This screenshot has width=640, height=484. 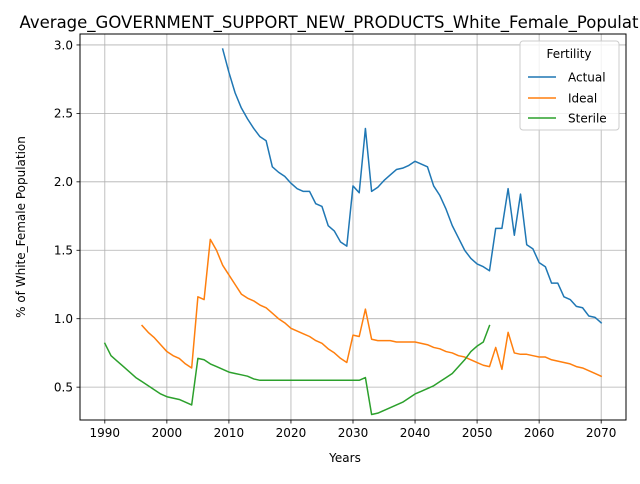 What do you see at coordinates (63, 114) in the screenshot?
I see `y-tick-label: 2.5` at bounding box center [63, 114].